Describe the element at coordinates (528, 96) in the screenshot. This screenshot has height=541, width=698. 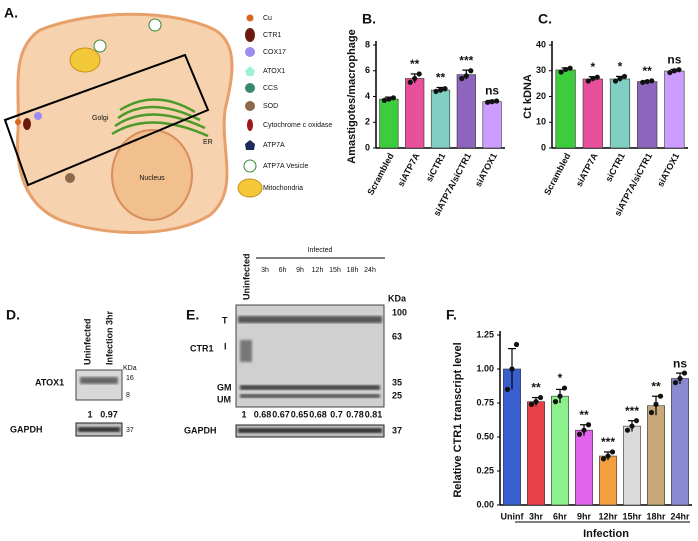
I see `y-axis-label: Ct kDNA` at that location.